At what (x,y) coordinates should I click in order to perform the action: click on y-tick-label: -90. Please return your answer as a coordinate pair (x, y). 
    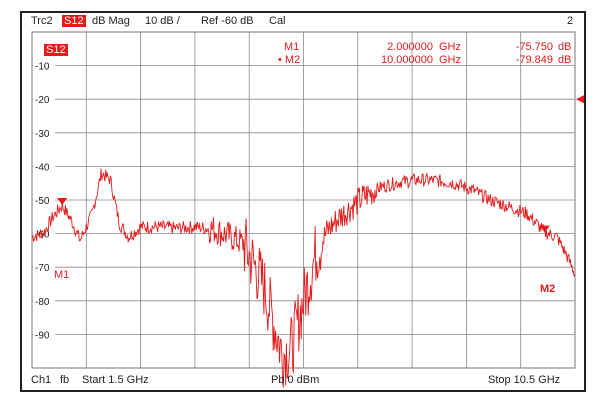
    Looking at the image, I should click on (42, 335).